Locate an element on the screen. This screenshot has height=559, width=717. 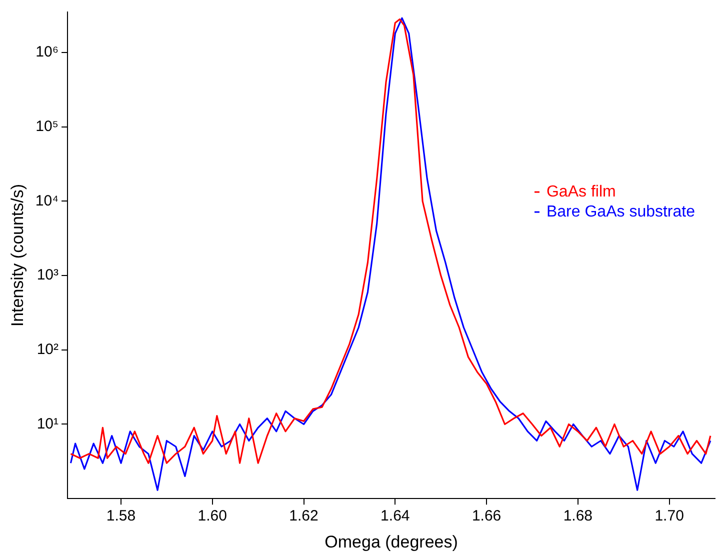
y-tick-label: 10⁶ is located at coordinates (47, 52).